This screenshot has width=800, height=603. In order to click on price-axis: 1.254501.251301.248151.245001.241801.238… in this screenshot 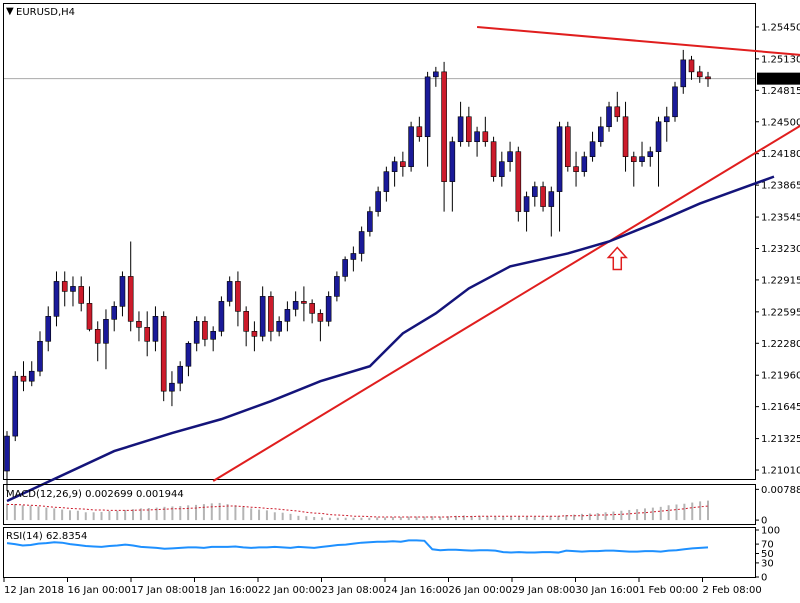, I will do `click(777, 249)`.